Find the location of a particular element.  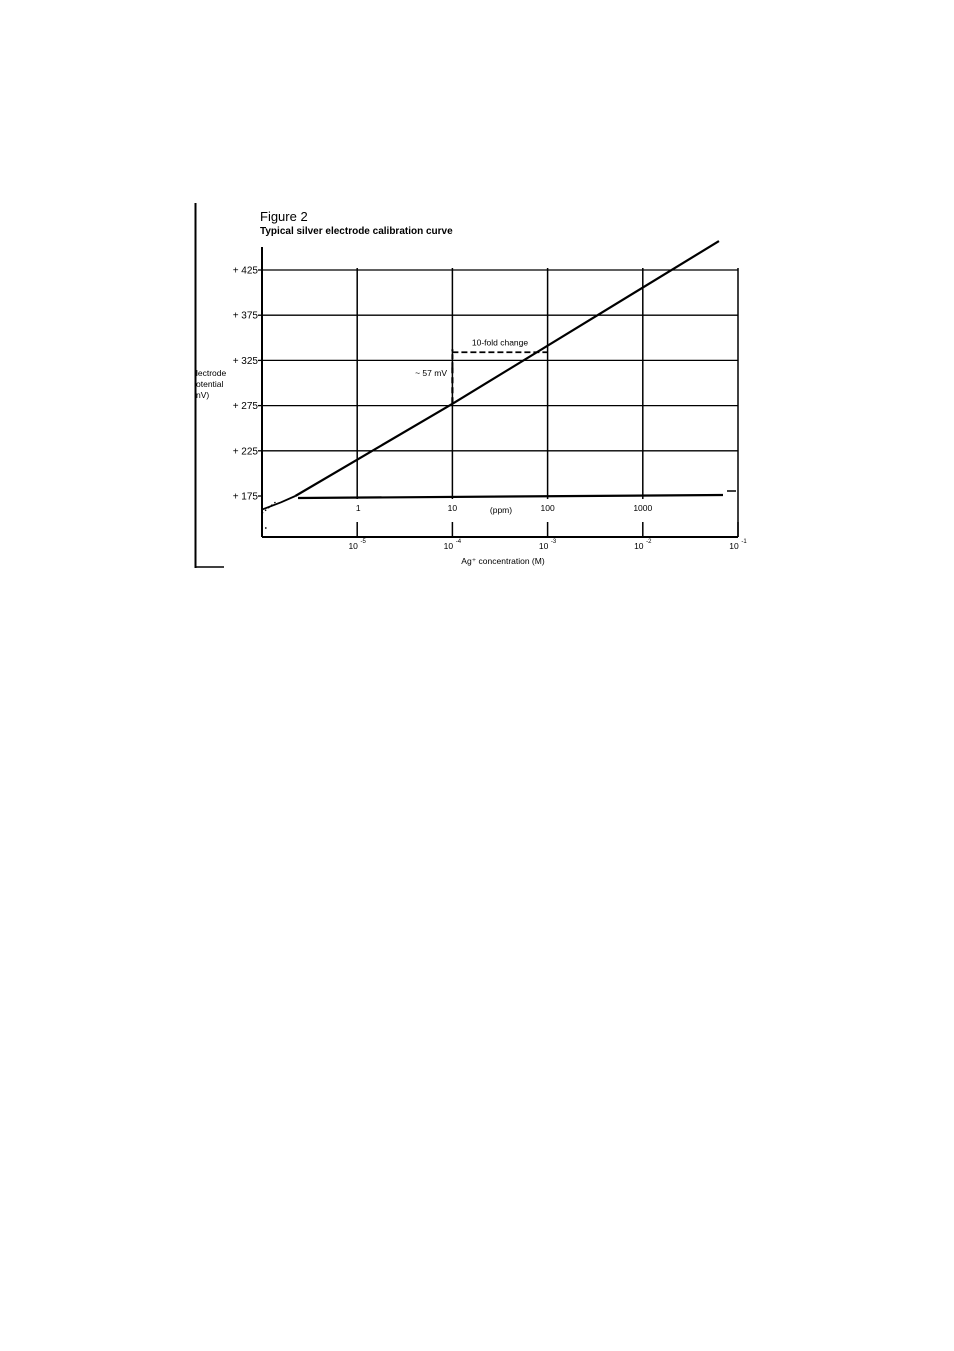

series is located at coordinates (490, 384).